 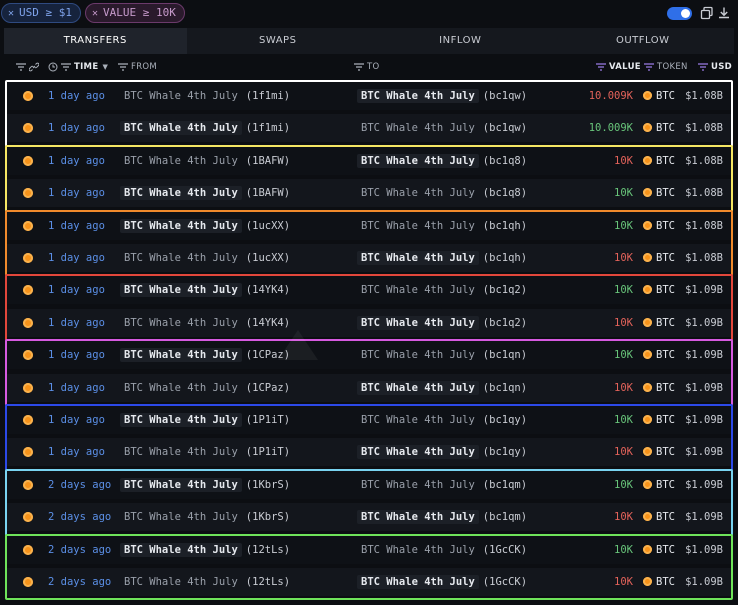 I want to click on to-cell: BTC Whale 4th July (bc1q2), so click(x=442, y=323).